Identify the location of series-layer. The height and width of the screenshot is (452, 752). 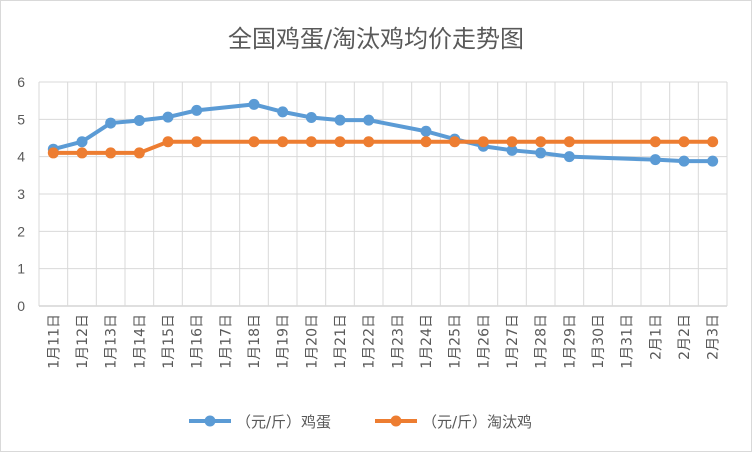
(383, 132).